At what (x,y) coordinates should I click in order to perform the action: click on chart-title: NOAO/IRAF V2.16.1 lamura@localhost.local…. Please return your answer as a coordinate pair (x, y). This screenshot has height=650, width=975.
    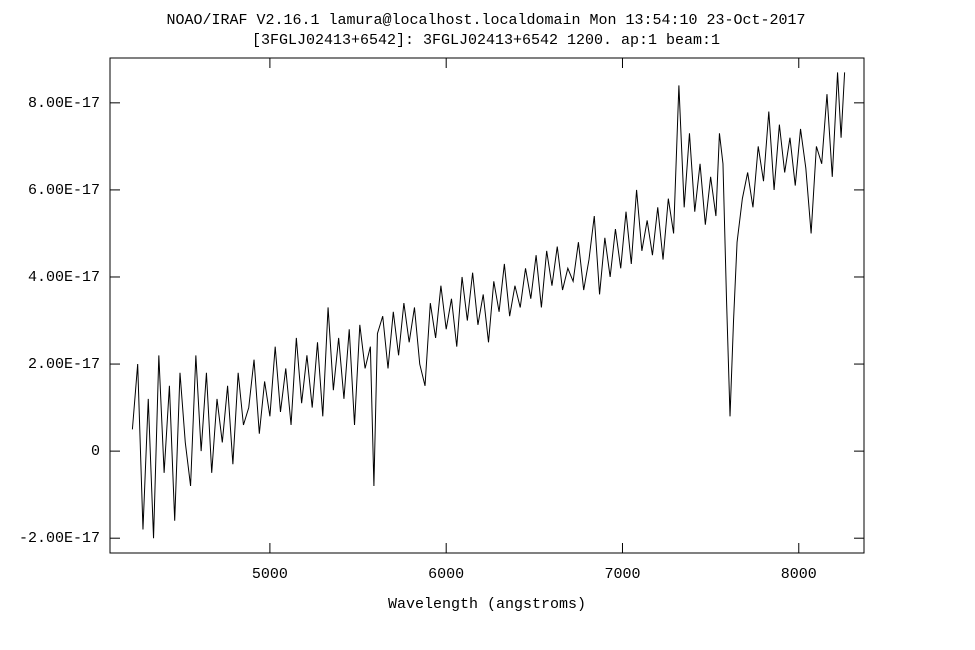
    Looking at the image, I should click on (485, 20).